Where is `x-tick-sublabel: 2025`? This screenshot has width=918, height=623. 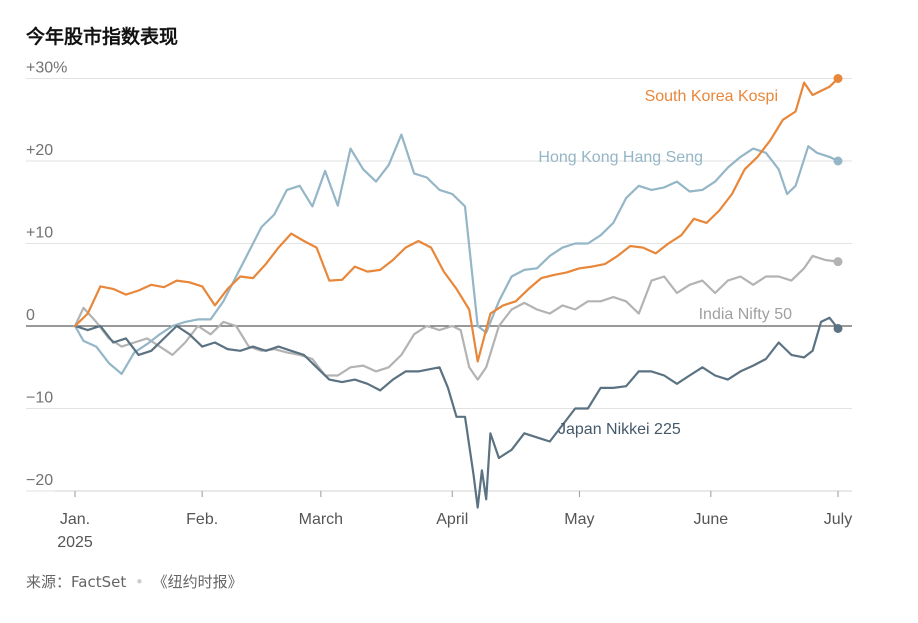
x-tick-sublabel: 2025 is located at coordinates (75, 542).